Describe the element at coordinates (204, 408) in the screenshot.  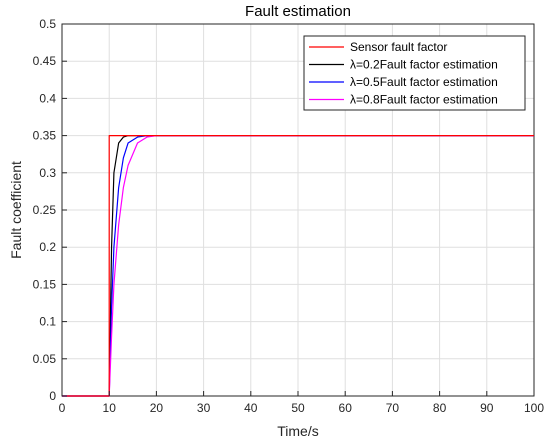
I see `x-tick-label: 30` at that location.